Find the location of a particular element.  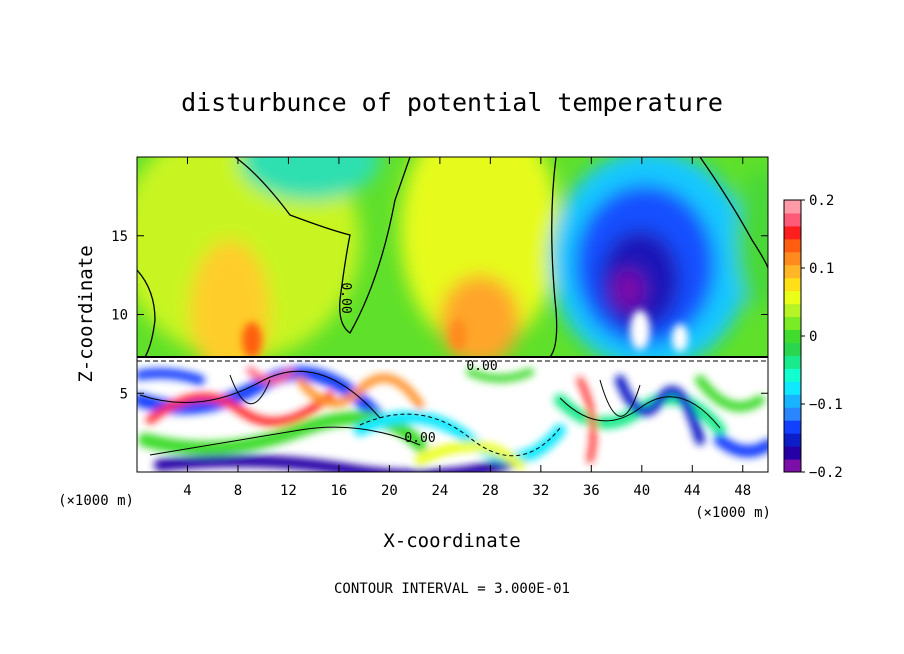

y-tick-label: 15 is located at coordinates (119, 237).